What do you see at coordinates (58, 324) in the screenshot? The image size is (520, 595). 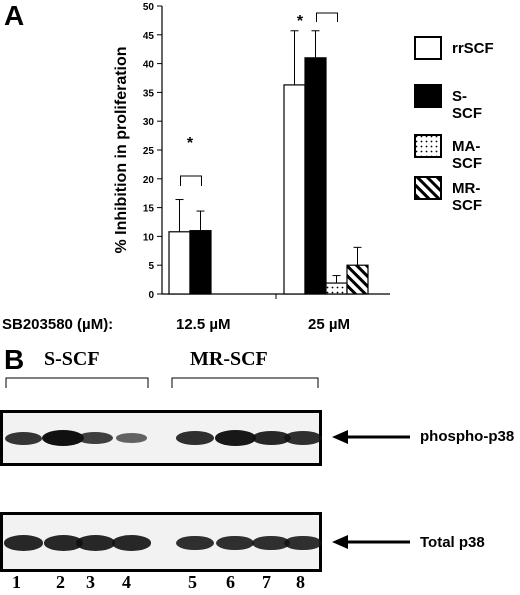 I see `condition-label: SB203580 (µM):` at bounding box center [58, 324].